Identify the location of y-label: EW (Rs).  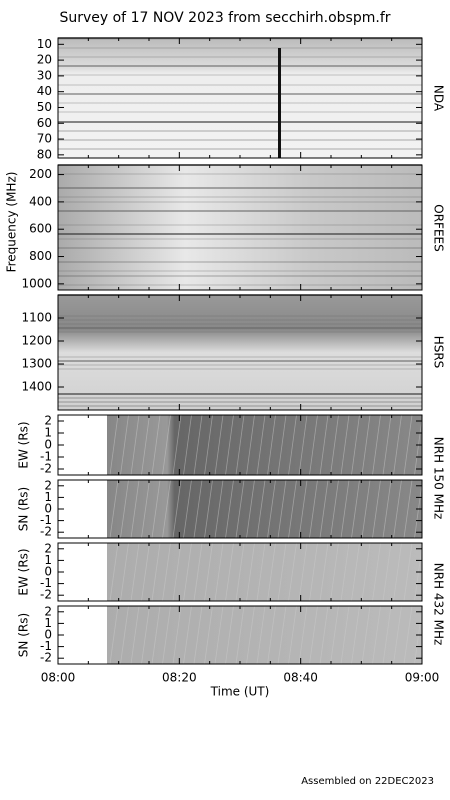
(24, 571).